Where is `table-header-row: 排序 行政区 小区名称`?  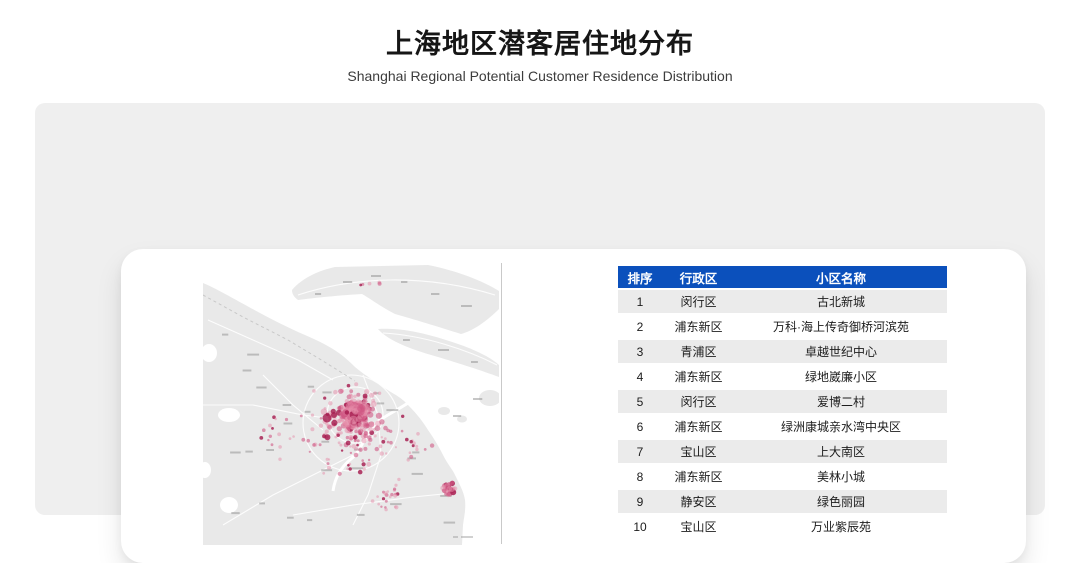
table-header-row: 排序 行政区 小区名称 is located at coordinates (782, 277).